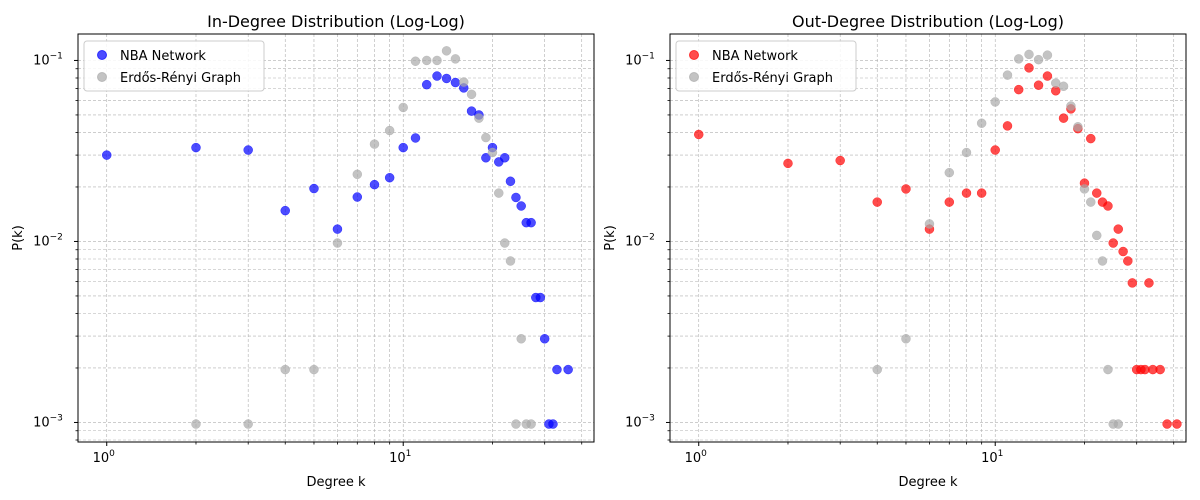  I want to click on legend: NBA Network Erdős-Rényi Graph, so click(766, 66).